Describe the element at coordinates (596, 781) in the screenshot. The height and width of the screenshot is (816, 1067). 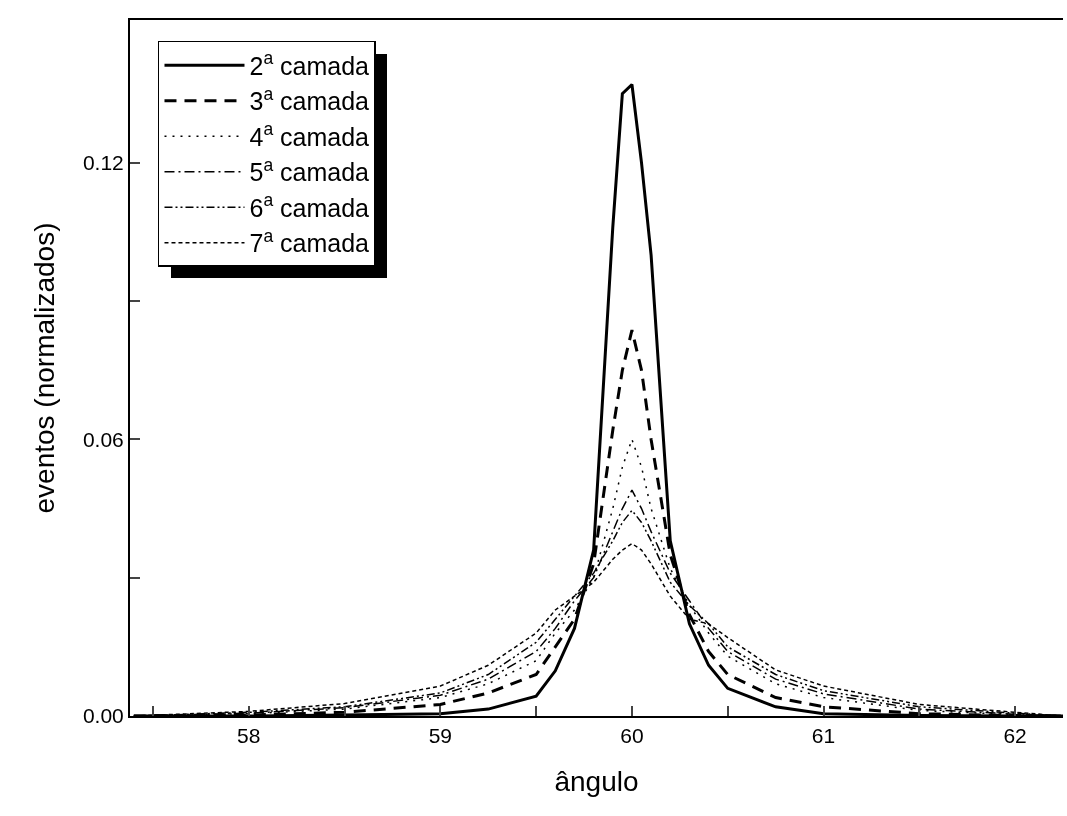
I see `x-axis-title: ângulo` at that location.